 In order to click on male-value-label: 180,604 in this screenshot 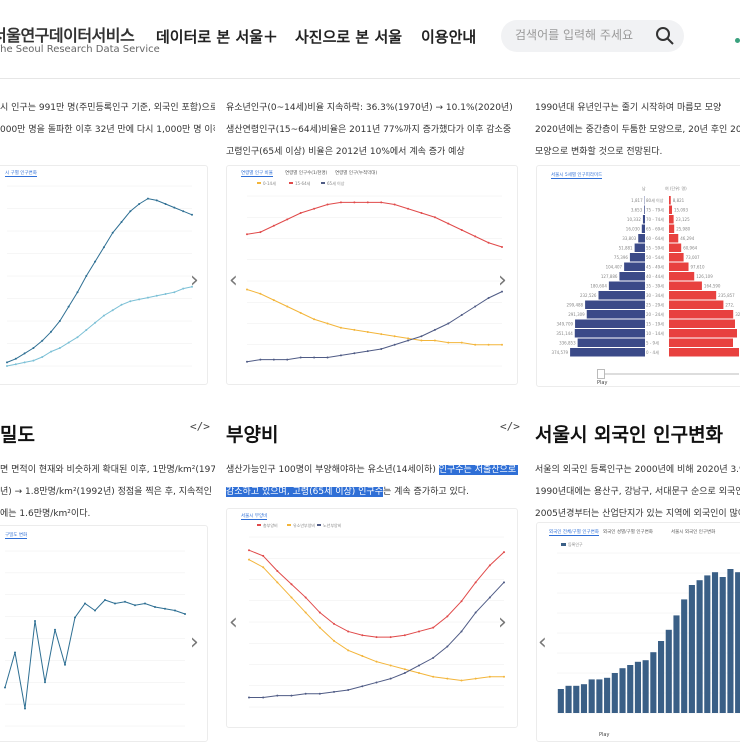, I will do `click(598, 286)`.